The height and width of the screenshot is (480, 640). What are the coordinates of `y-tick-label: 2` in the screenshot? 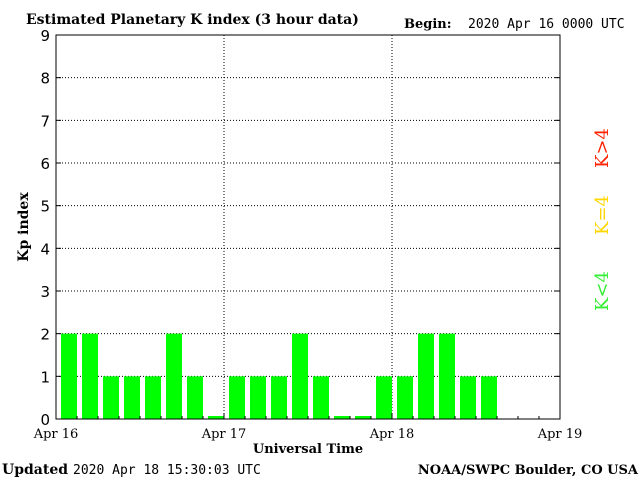 It's located at (45, 335).